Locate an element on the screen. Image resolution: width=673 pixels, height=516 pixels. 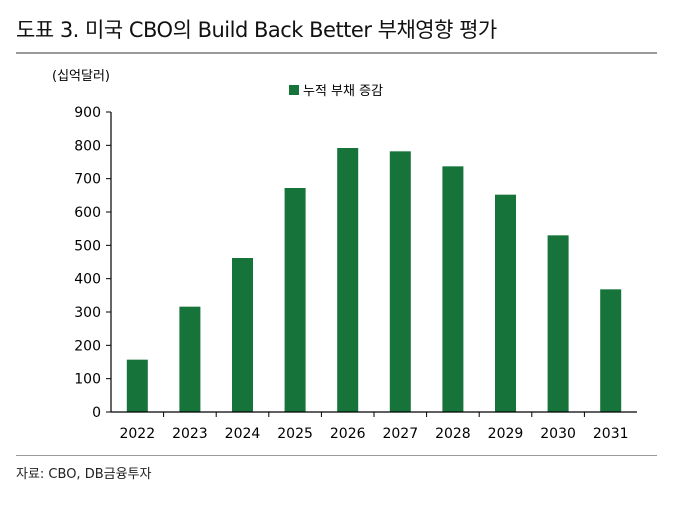
x-tick-label: 2030 is located at coordinates (558, 434).